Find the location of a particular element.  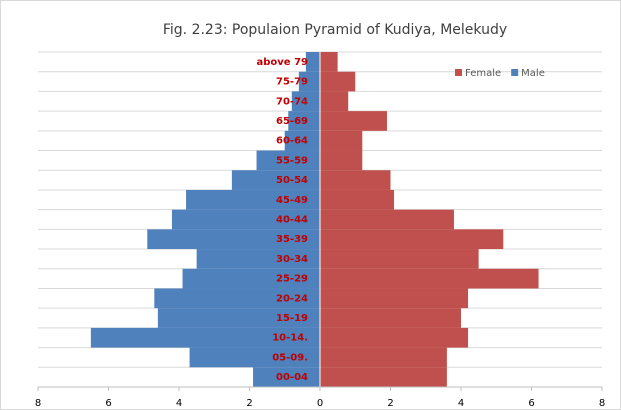

category-label: 65-69 is located at coordinates (292, 121).